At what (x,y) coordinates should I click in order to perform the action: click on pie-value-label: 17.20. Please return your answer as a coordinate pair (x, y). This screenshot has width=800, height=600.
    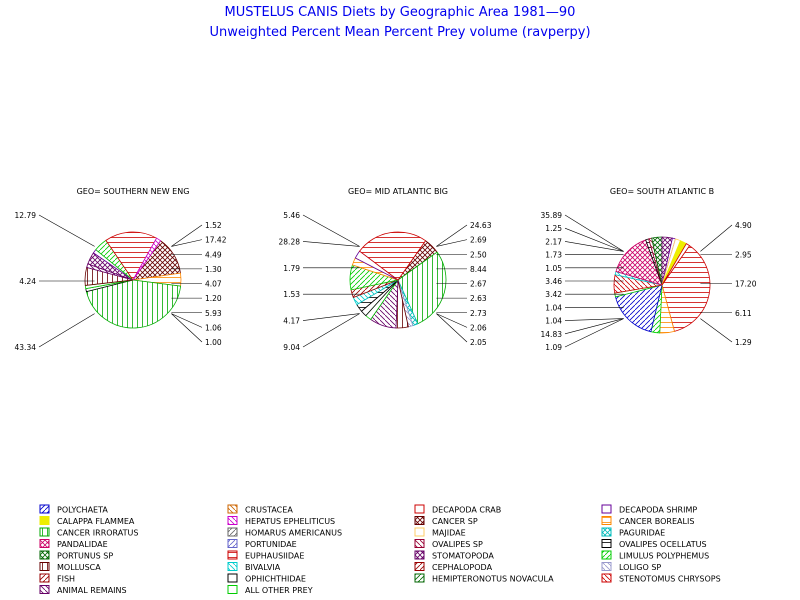
    Looking at the image, I should click on (746, 284).